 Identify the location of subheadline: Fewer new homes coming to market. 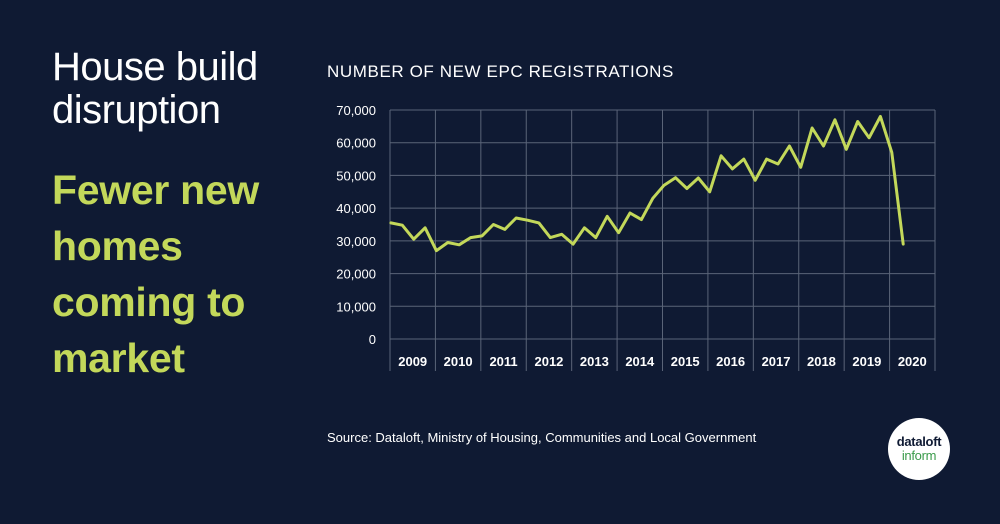
(177, 274).